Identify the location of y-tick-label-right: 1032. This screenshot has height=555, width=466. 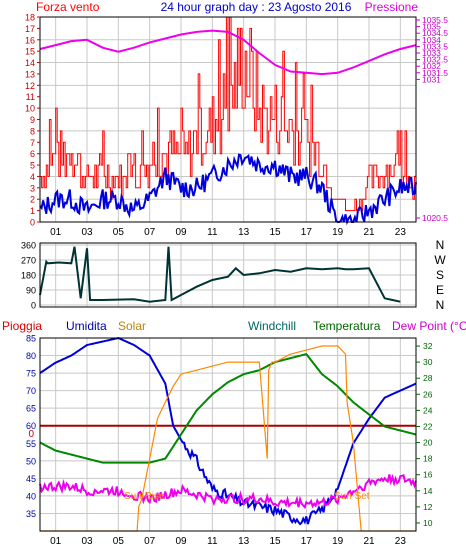
(431, 66).